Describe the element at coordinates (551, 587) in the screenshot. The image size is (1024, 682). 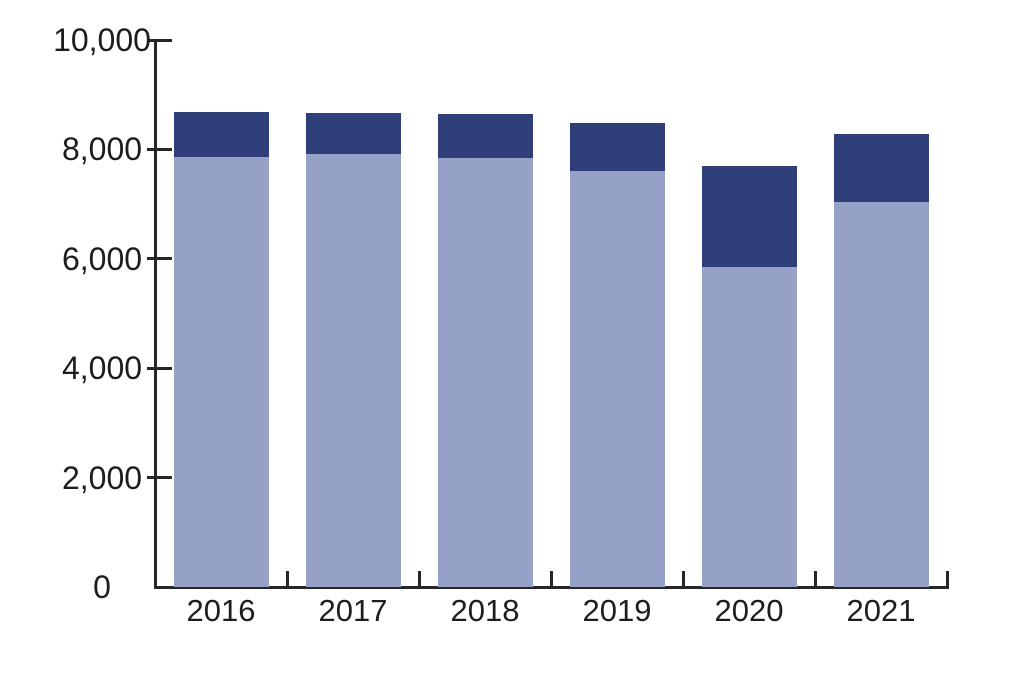
I see `x-axis-line` at that location.